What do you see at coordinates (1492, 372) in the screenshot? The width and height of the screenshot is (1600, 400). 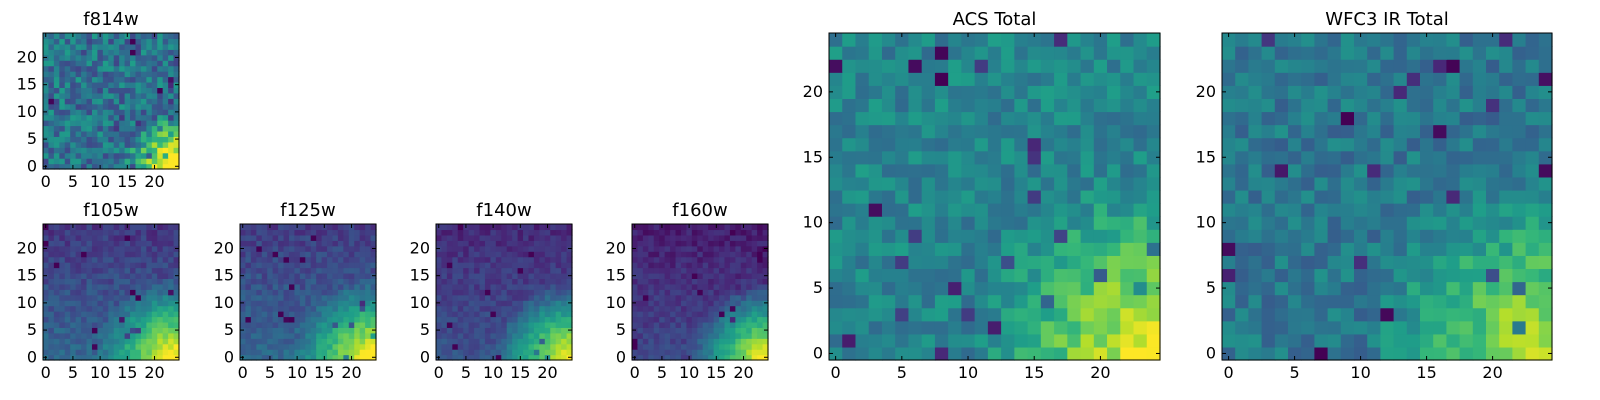 I see `x-tick-label: 20` at bounding box center [1492, 372].